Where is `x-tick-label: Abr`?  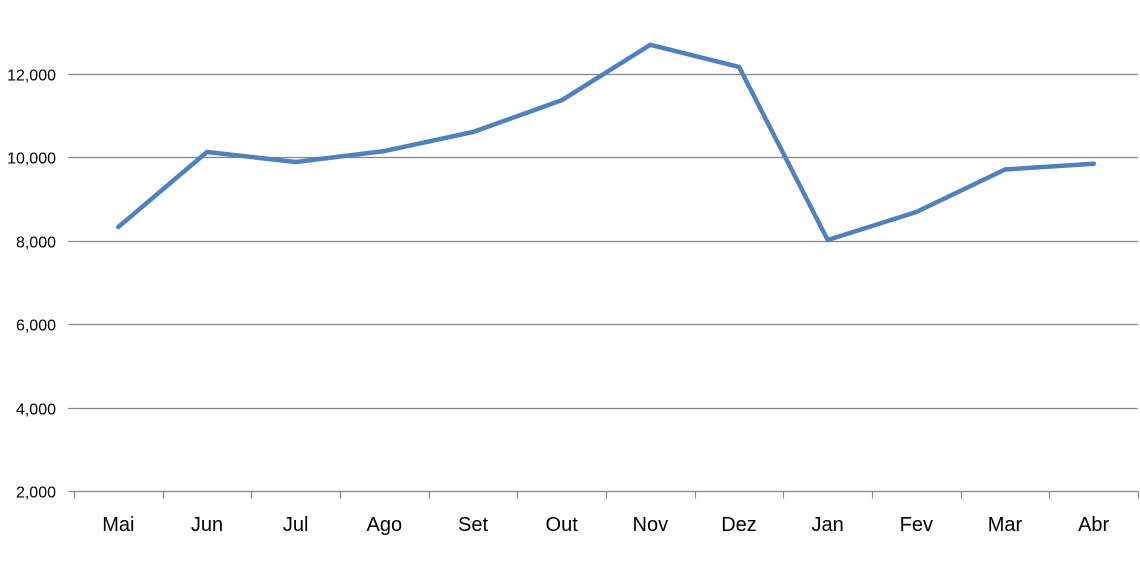
x-tick-label: Abr is located at coordinates (1093, 525).